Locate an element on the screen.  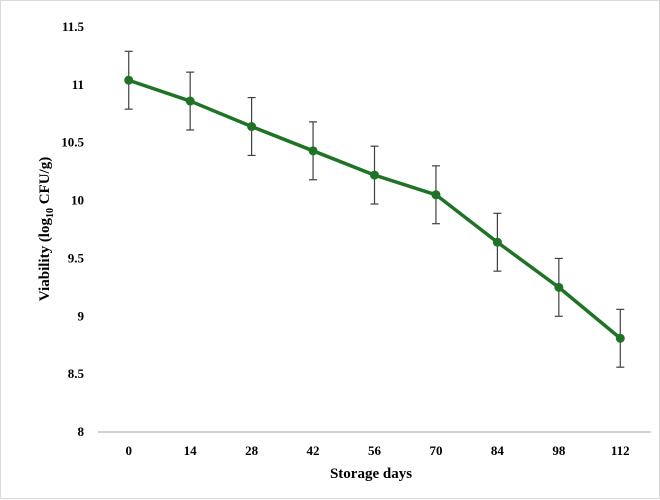
x-tick-label: 70 is located at coordinates (435, 450).